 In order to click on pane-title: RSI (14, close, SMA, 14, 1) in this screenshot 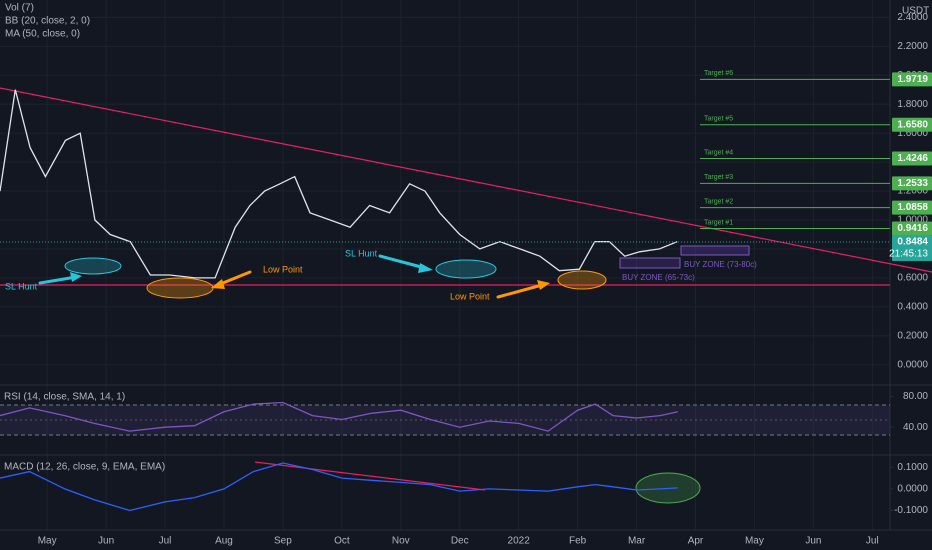, I will do `click(64, 397)`.